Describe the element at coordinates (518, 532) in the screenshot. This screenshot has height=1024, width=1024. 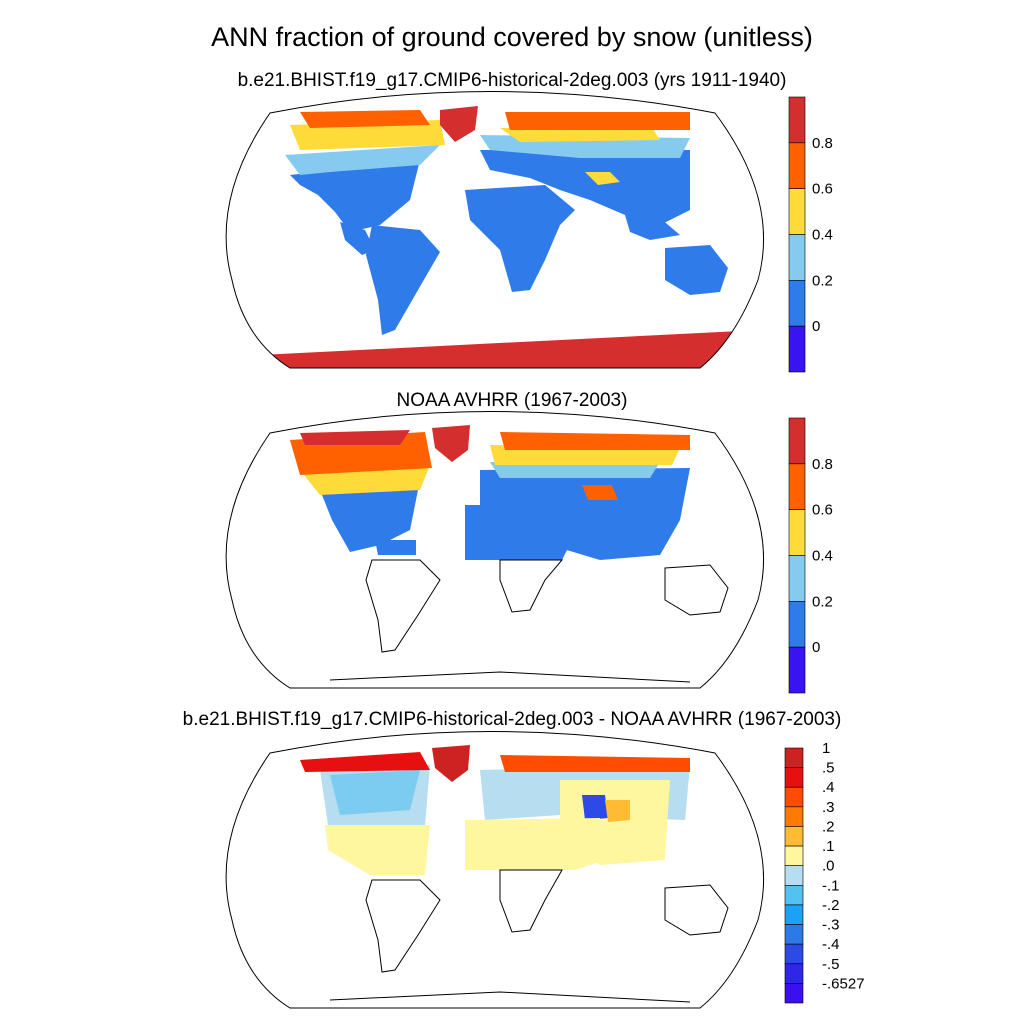
I see `obs-africa-north` at that location.